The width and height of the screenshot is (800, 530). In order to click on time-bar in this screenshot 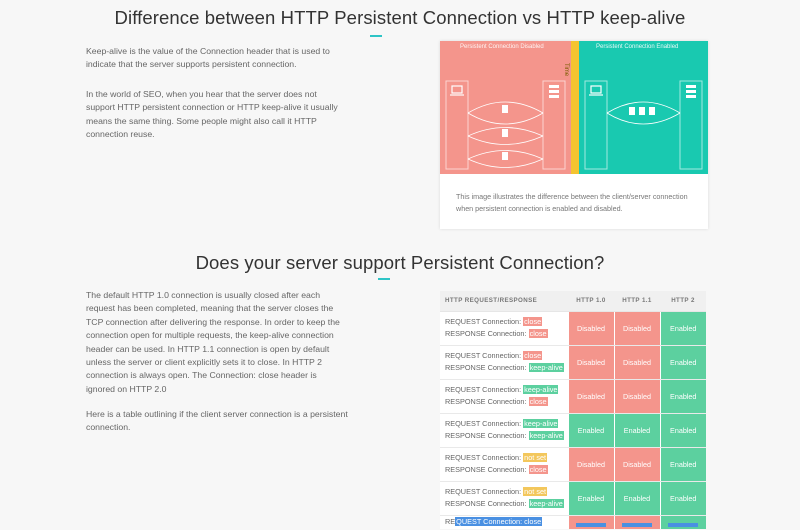, I will do `click(575, 107)`.